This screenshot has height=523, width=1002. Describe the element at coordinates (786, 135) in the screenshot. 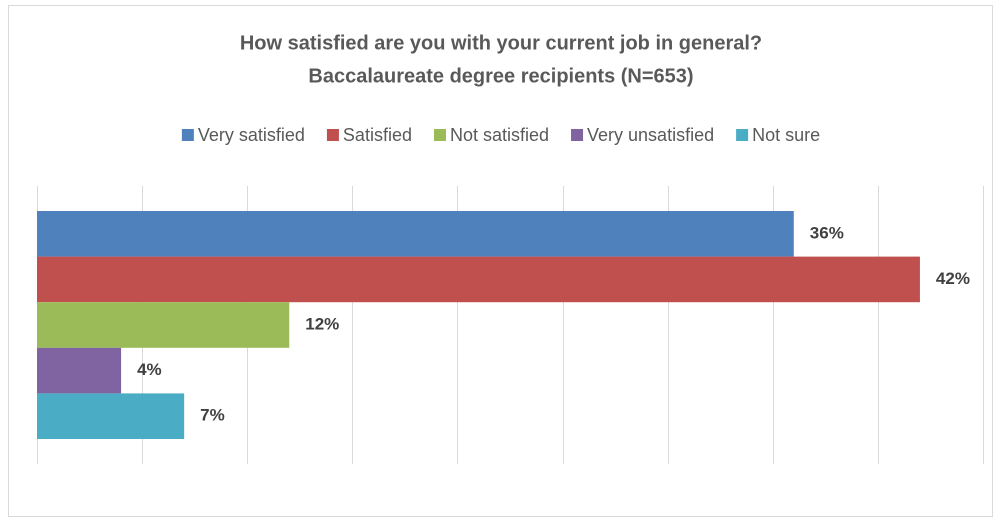

I see `legend-text: Not sure` at that location.